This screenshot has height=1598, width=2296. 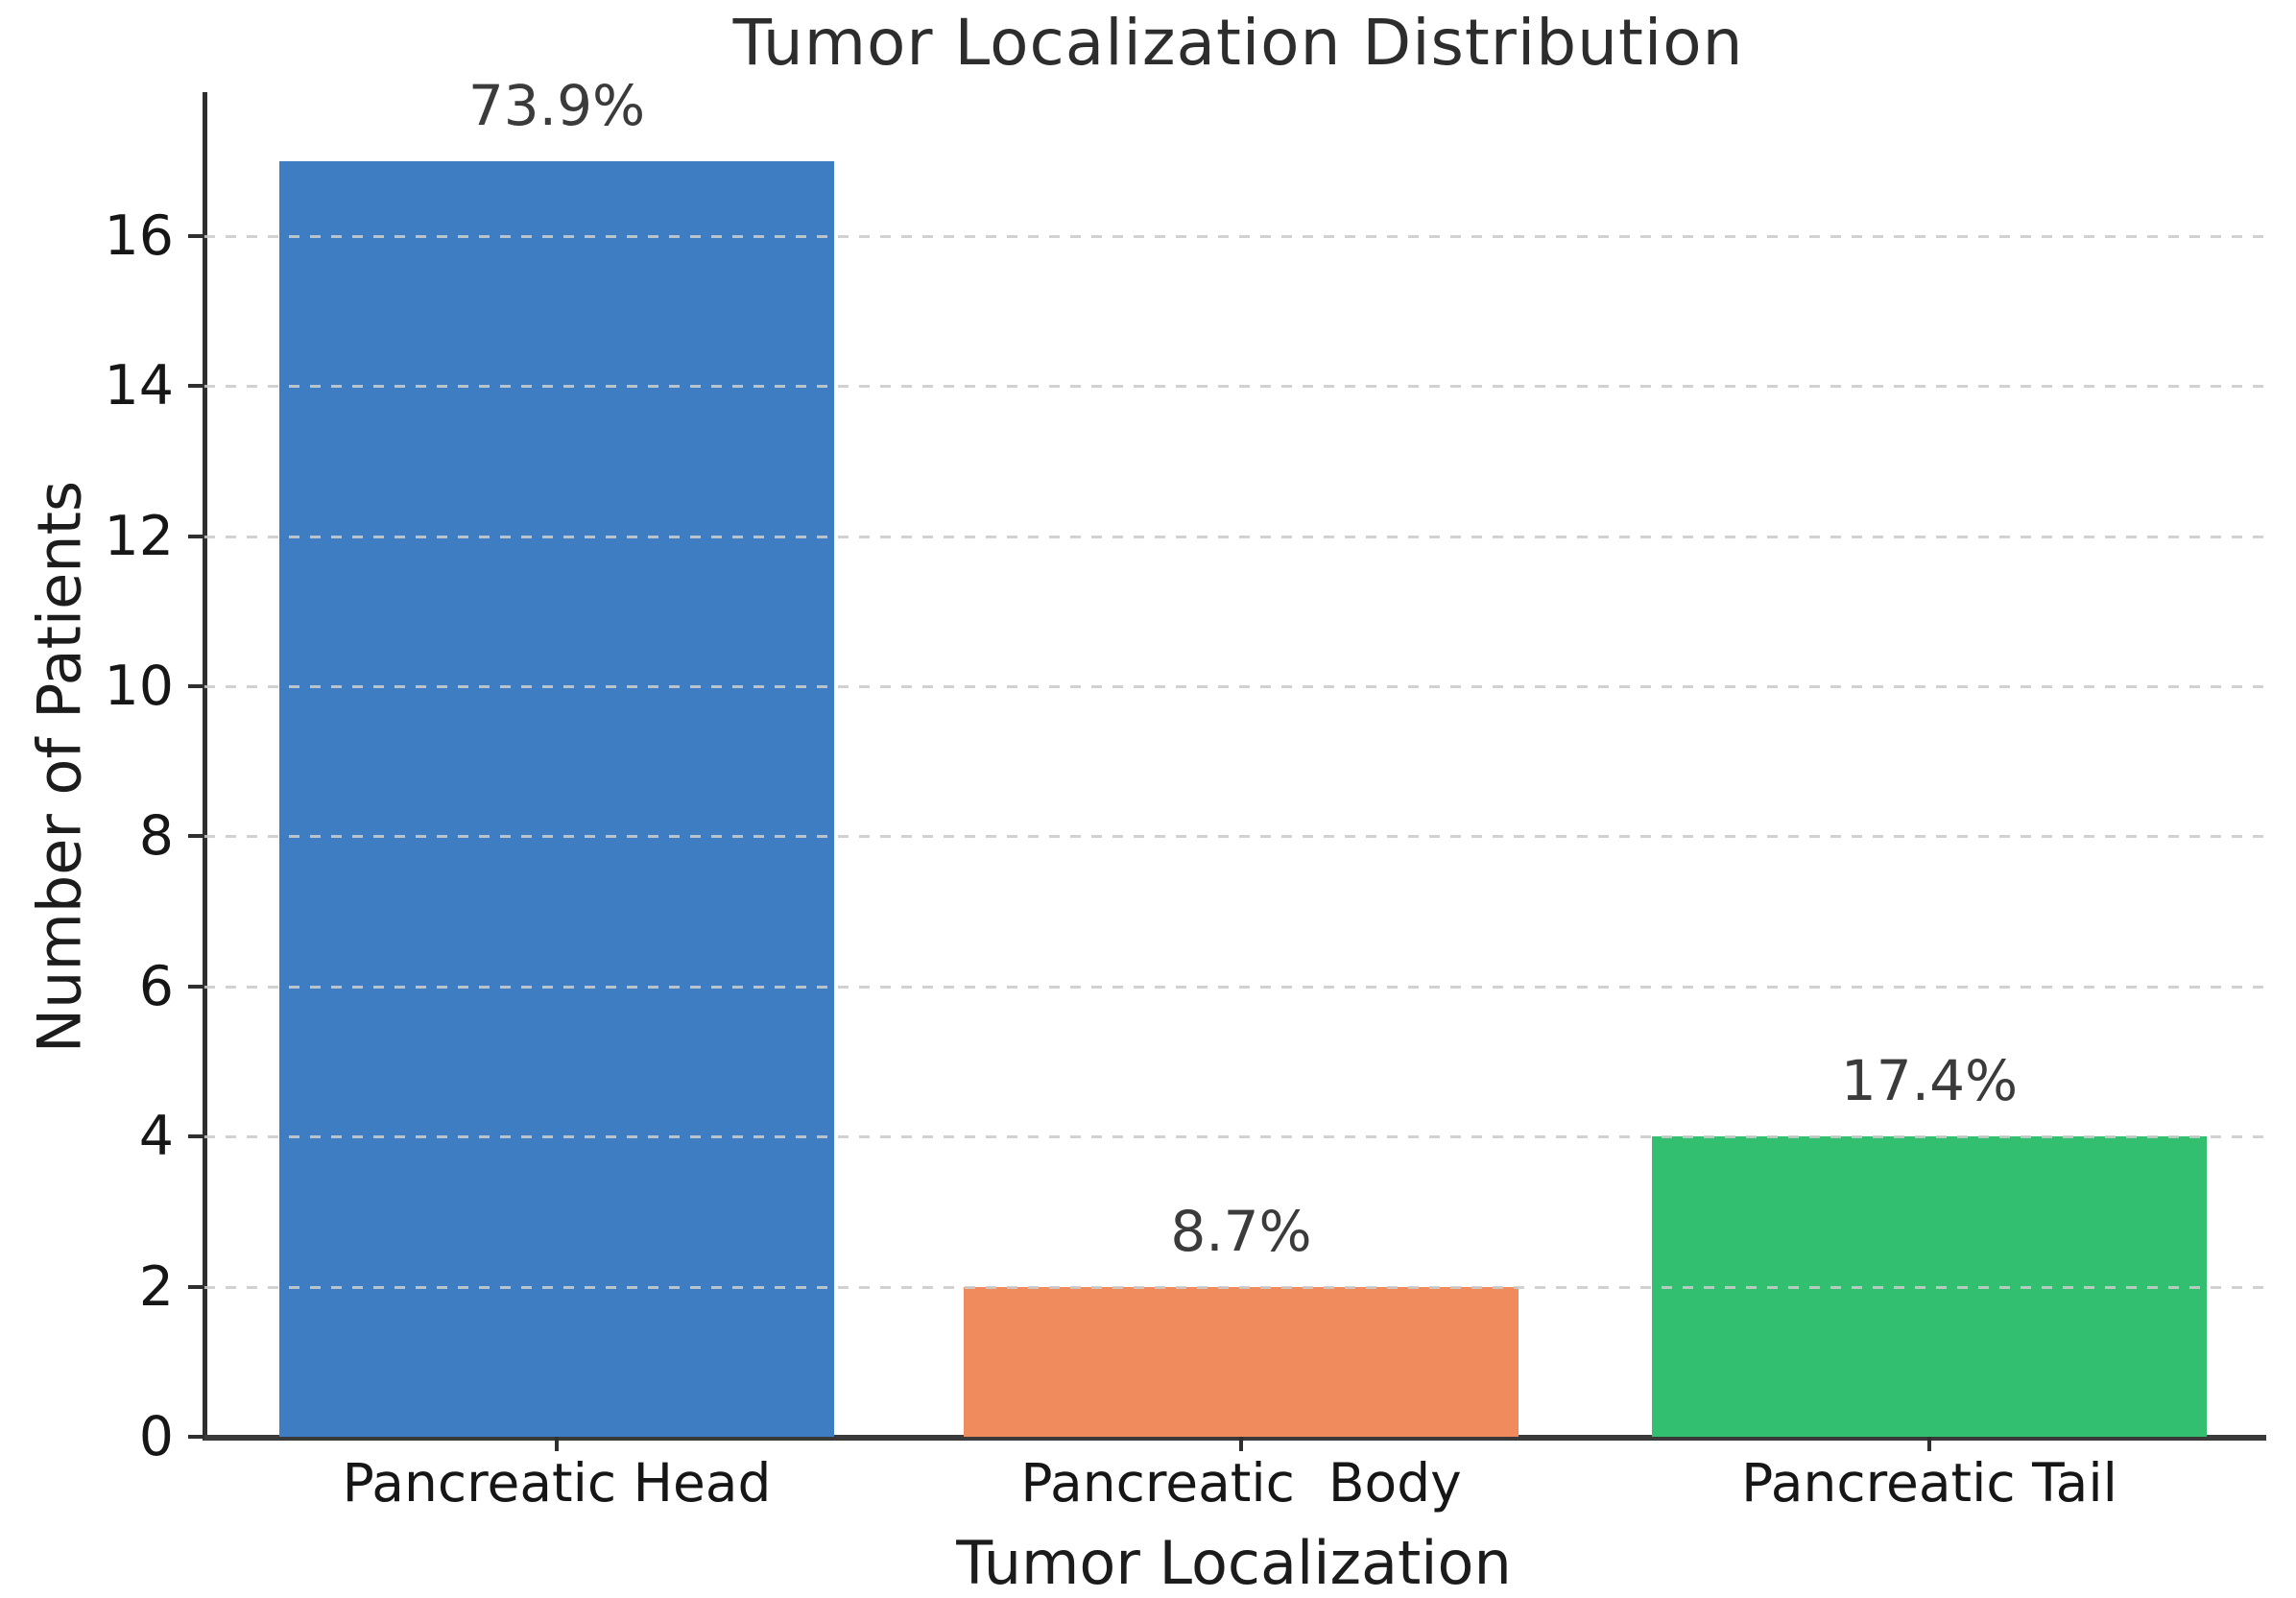 I want to click on x-tick-pancreatic-head, so click(x=557, y=1444).